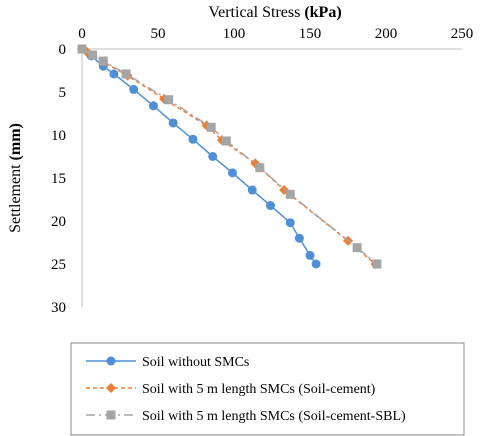 The image size is (480, 436). I want to click on y-tick-label: 20, so click(58, 222).